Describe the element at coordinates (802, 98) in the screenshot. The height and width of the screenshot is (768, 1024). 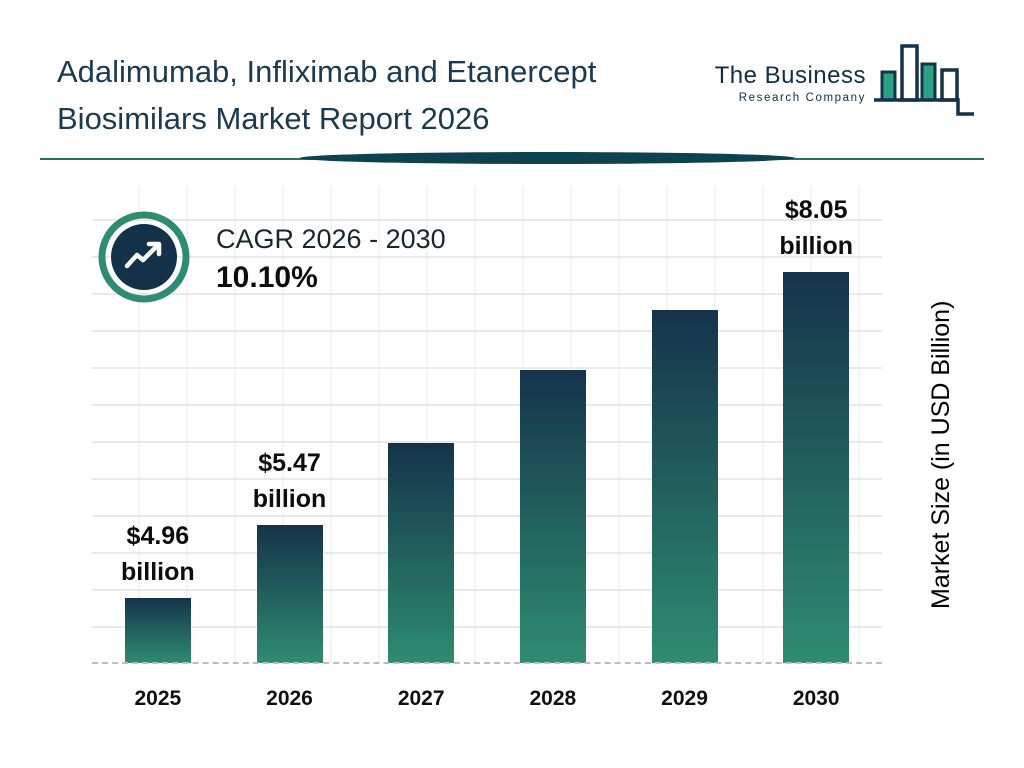
I see `company-subtitle: Research Company` at that location.